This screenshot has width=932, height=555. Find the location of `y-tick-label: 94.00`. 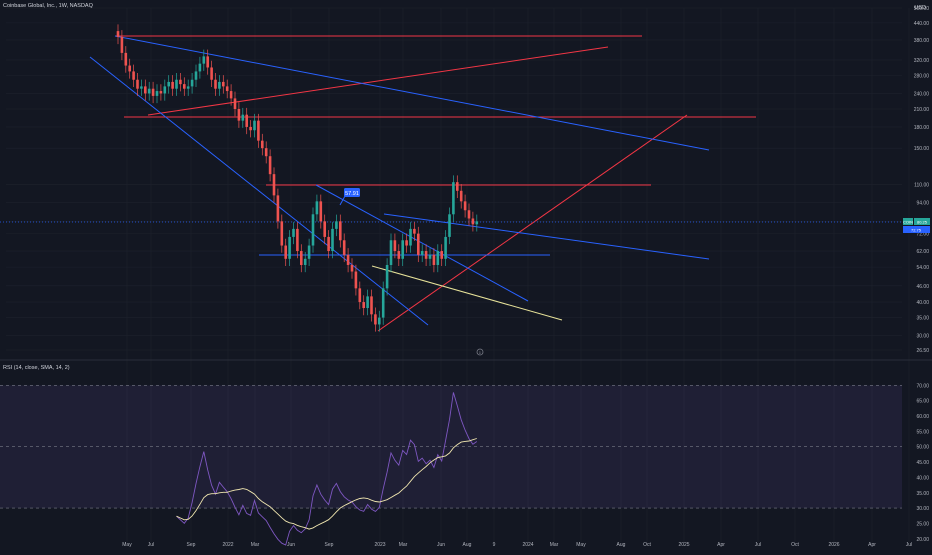

y-tick-label: 94.00 is located at coordinates (922, 204).